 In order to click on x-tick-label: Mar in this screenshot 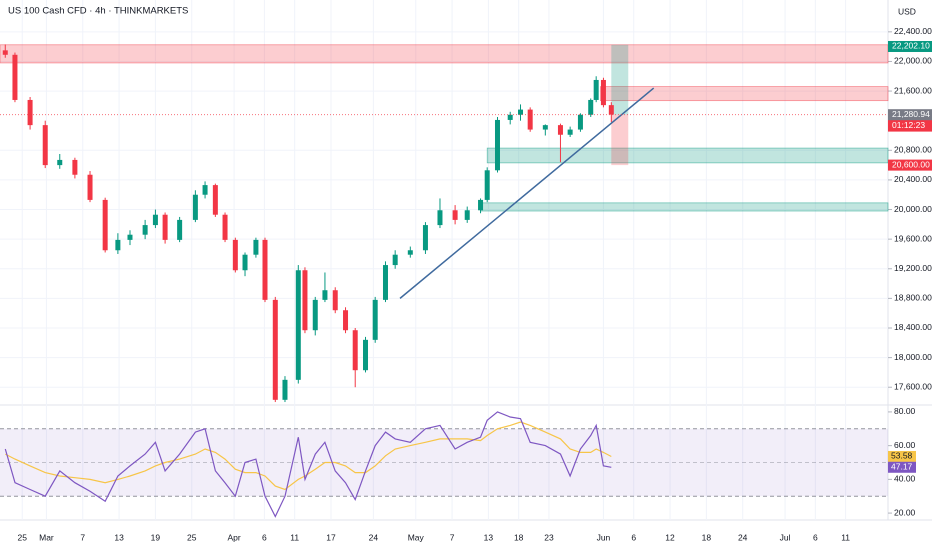, I will do `click(46, 537)`.